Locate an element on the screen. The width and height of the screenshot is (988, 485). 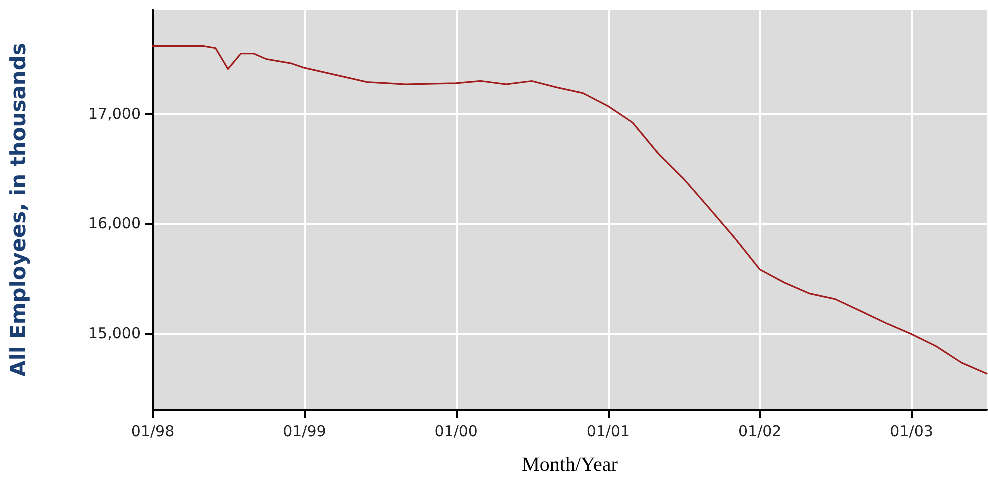
x-tick-label: 01/02 is located at coordinates (760, 431).